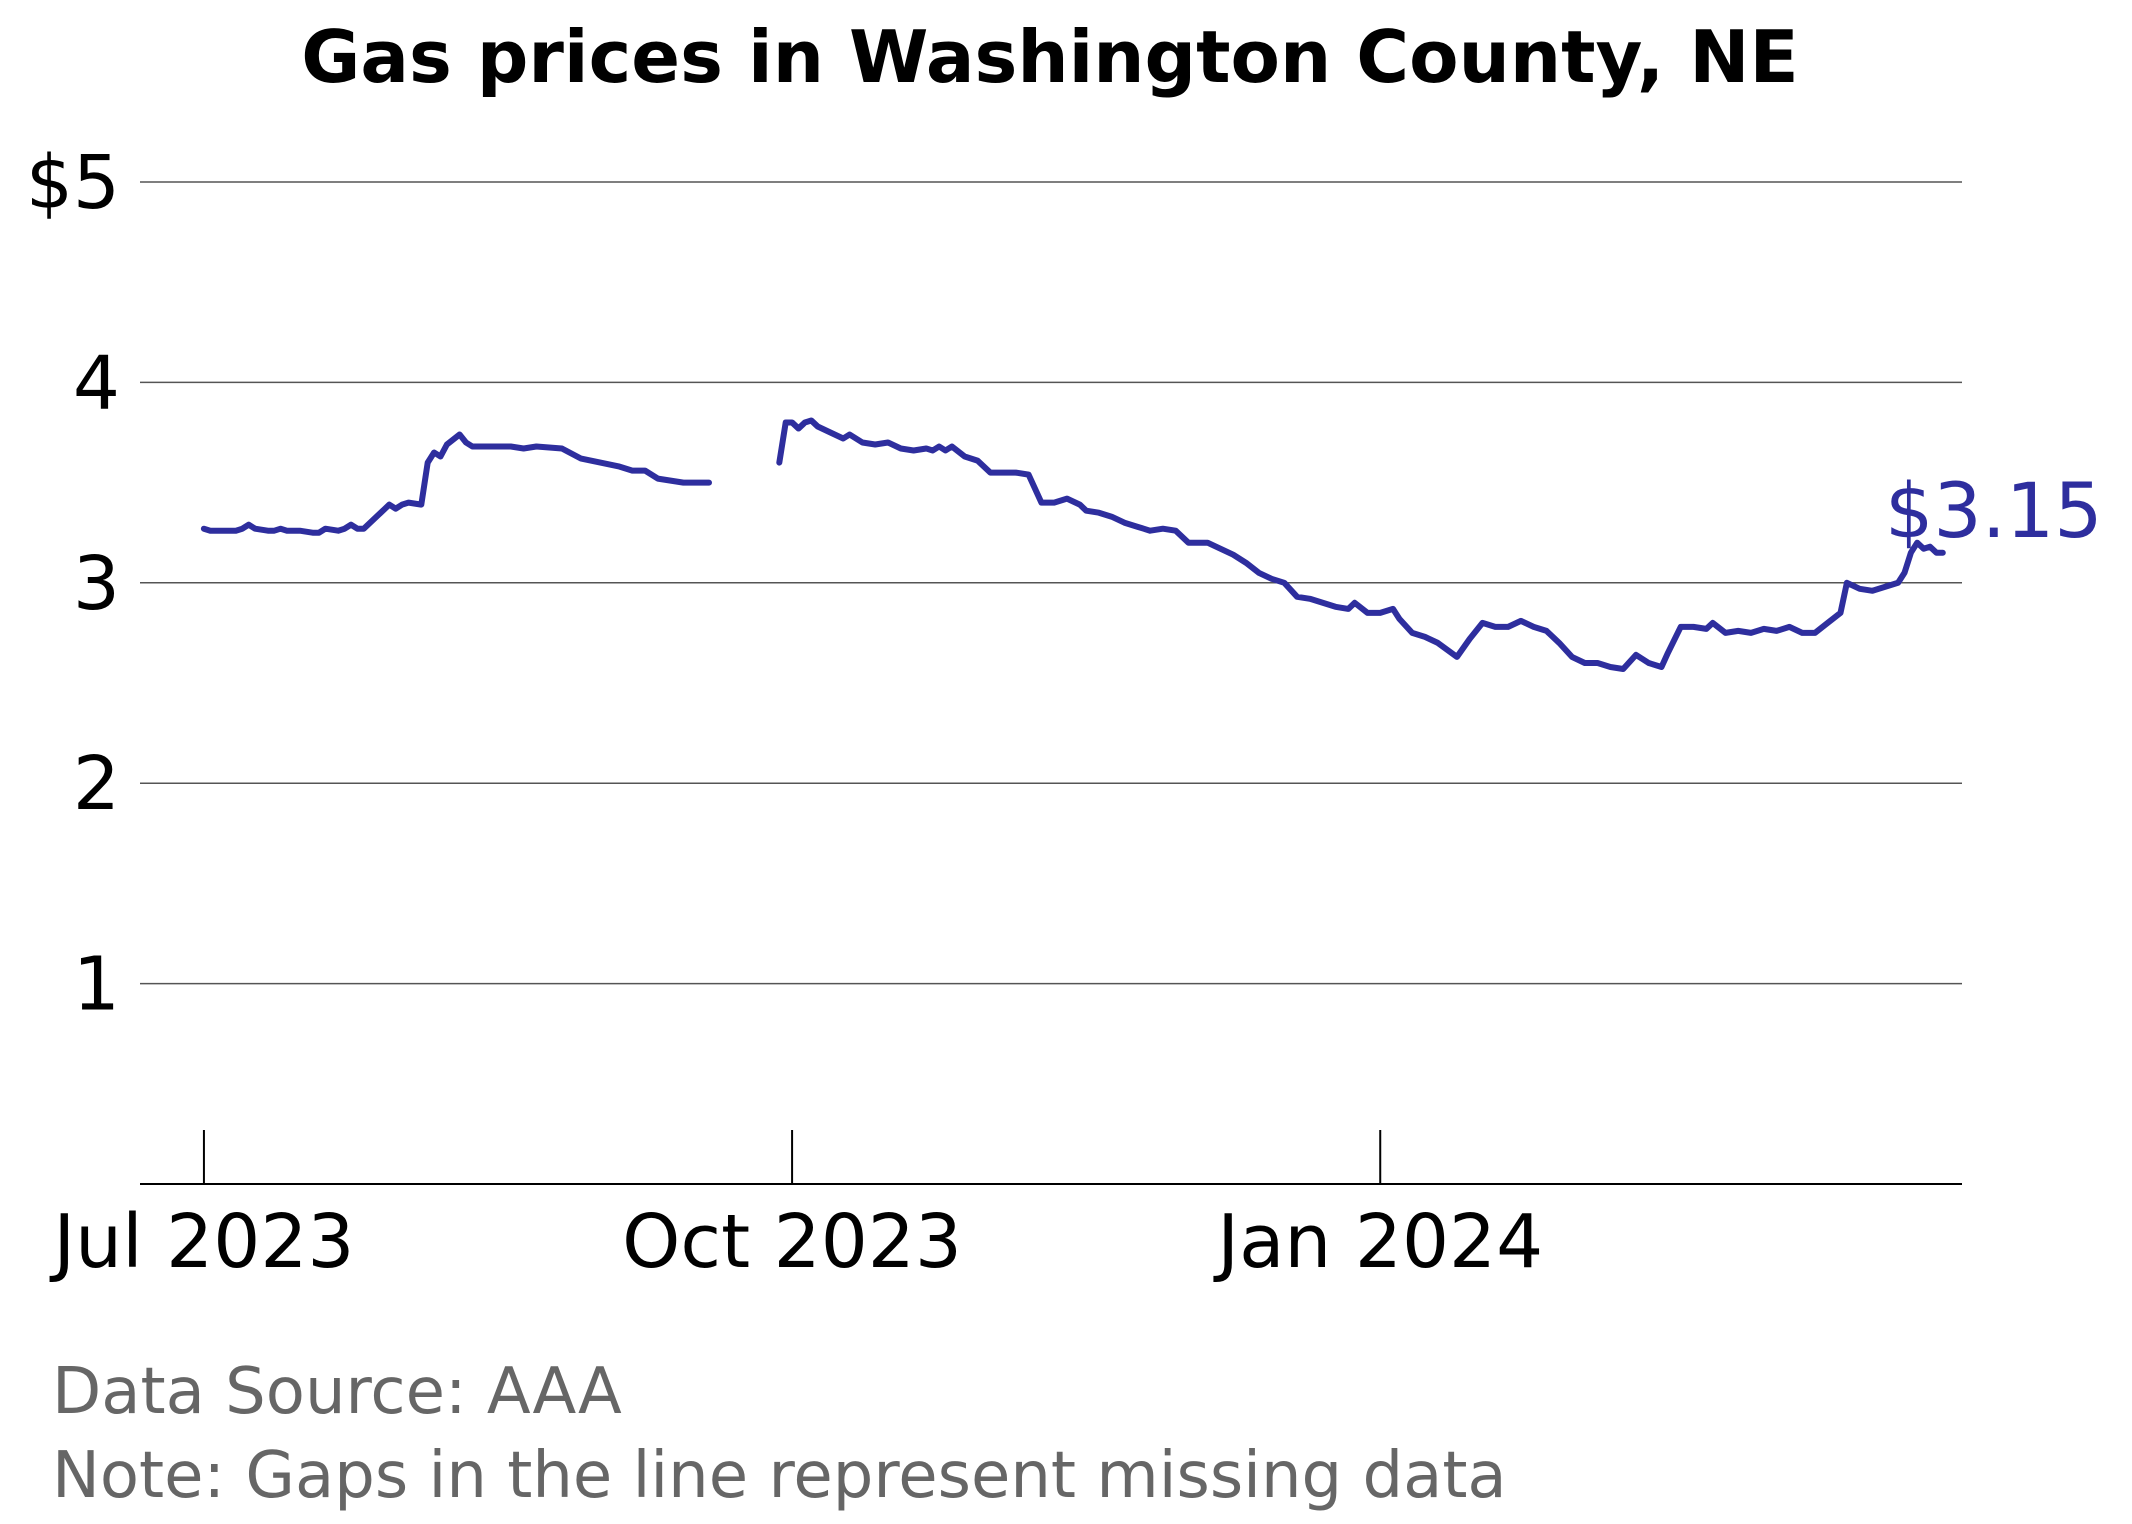  Describe the element at coordinates (96, 383) in the screenshot. I see `y-tick-label-4: 4` at that location.